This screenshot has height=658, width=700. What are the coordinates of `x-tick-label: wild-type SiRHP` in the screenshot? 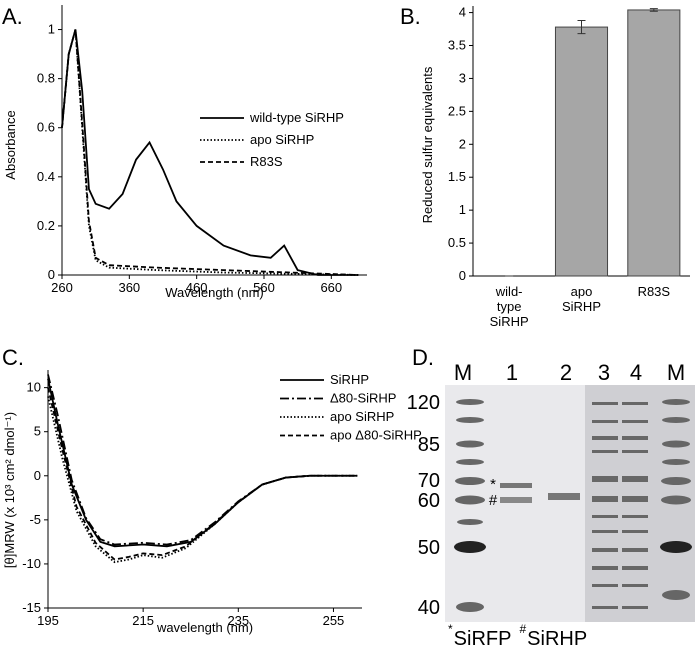 It's located at (509, 306).